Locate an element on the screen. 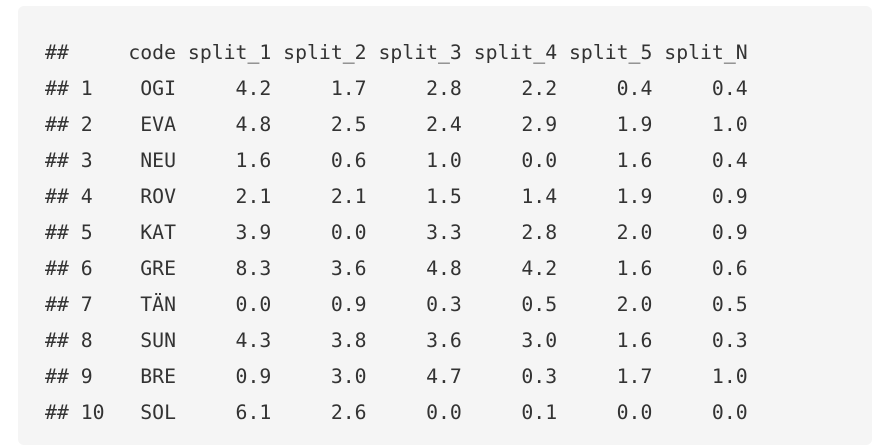 The image size is (872, 446). output-row: ## 10 SOL 6.1 2.6 0.0 0.1 0.0 0.0 is located at coordinates (396, 412).